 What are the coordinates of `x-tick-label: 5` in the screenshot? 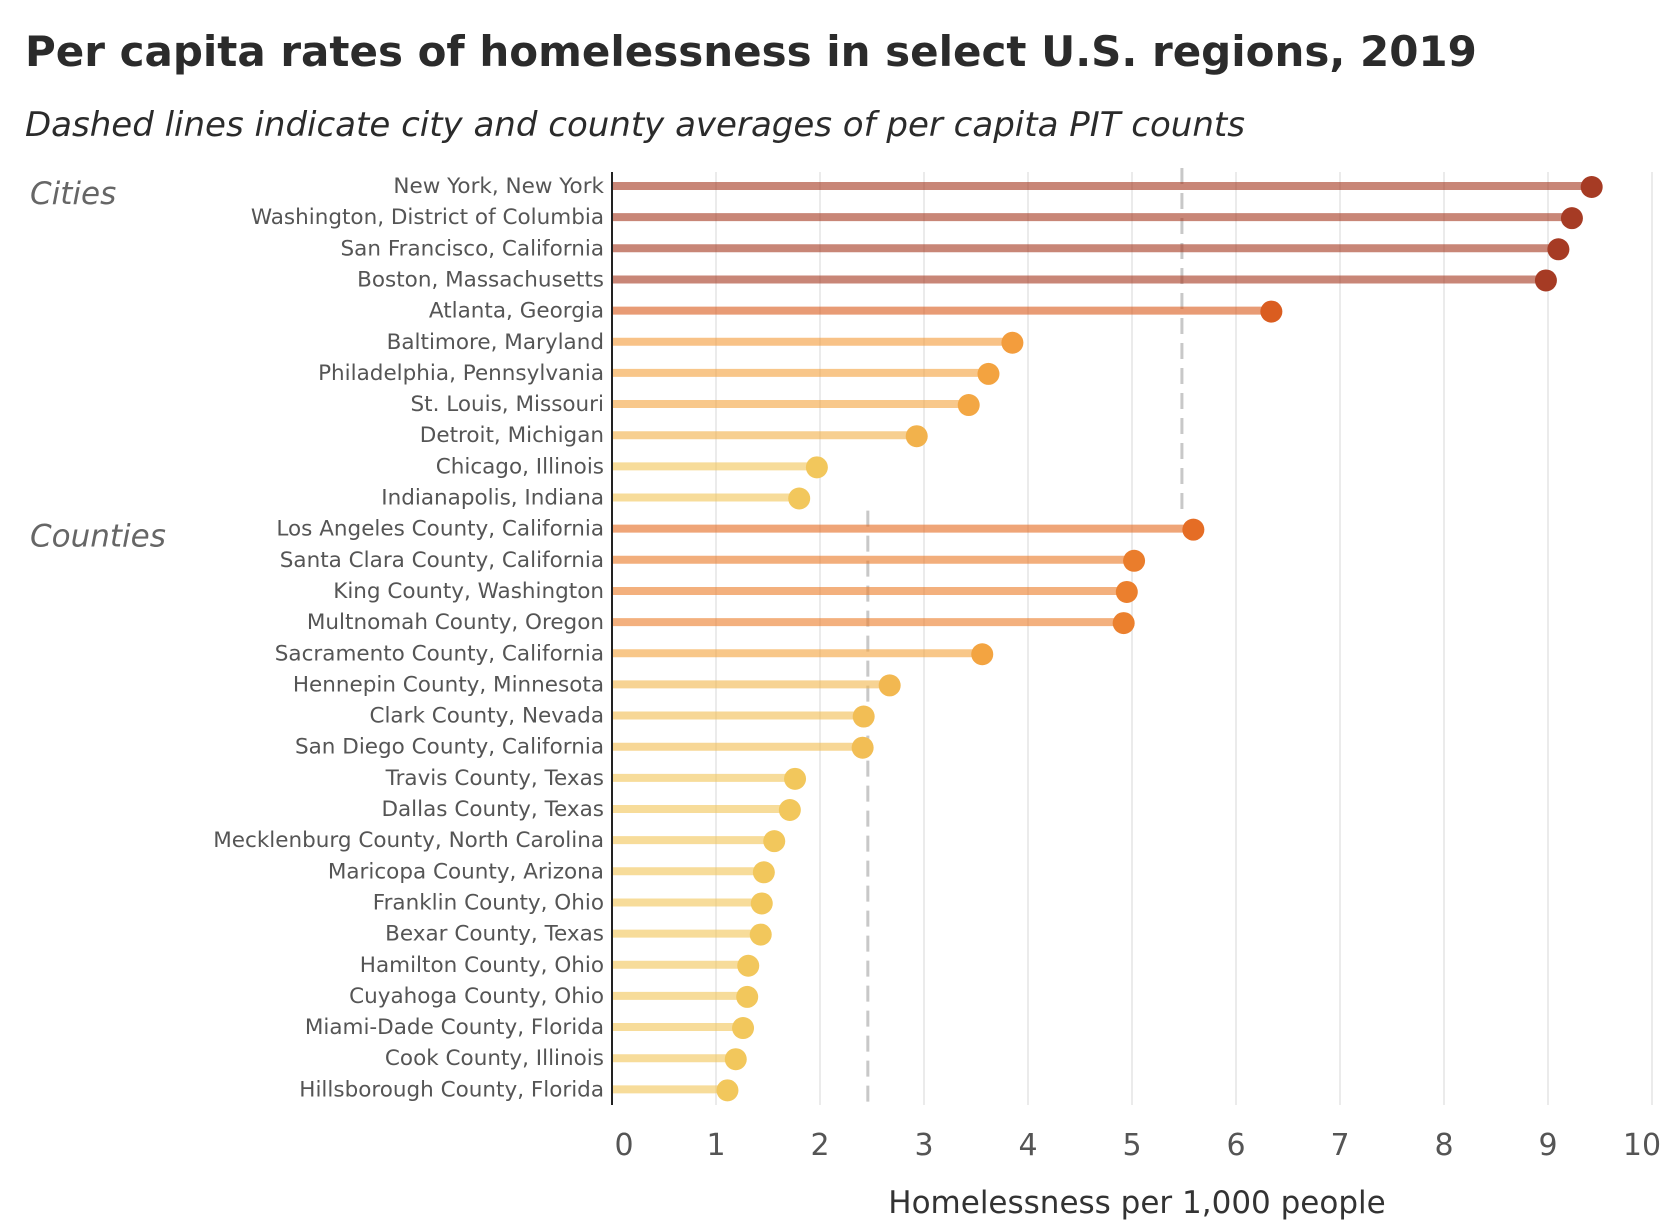 It's located at (1131, 1145).